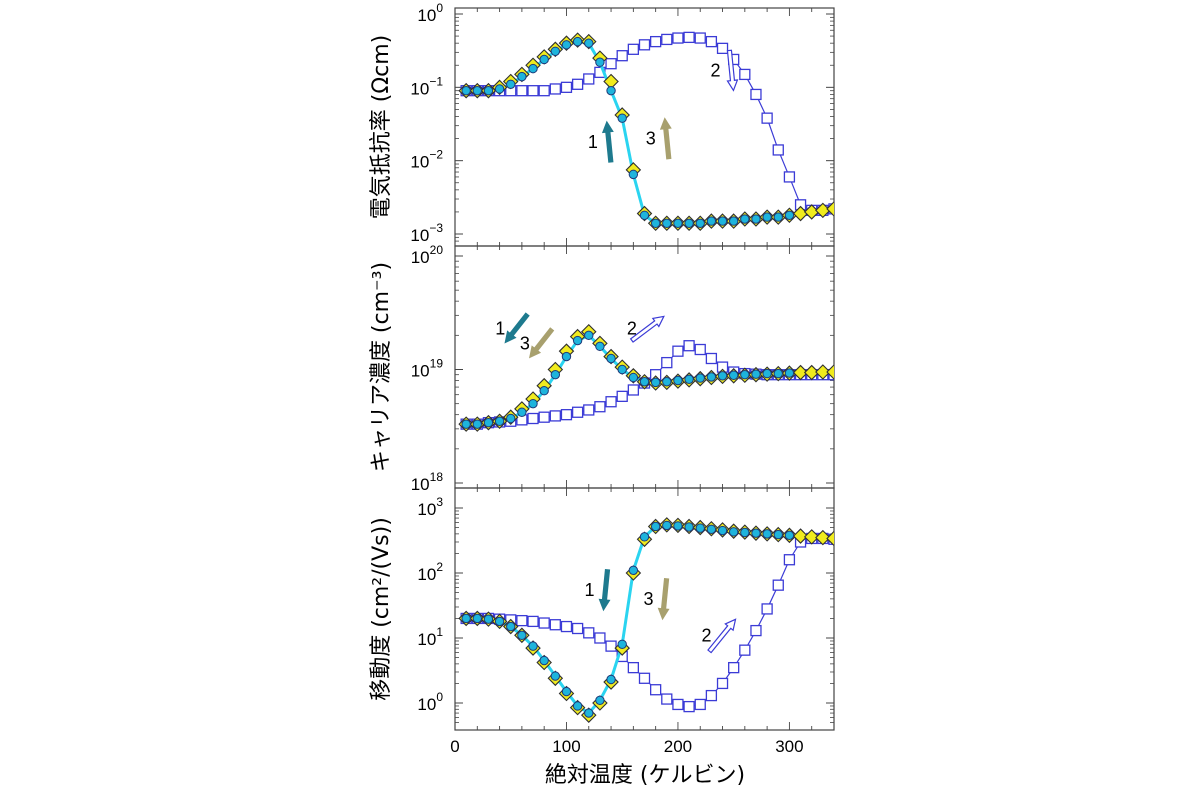 The width and height of the screenshot is (1200, 800). I want to click on y-tick-label: 10¹, so click(430, 637).